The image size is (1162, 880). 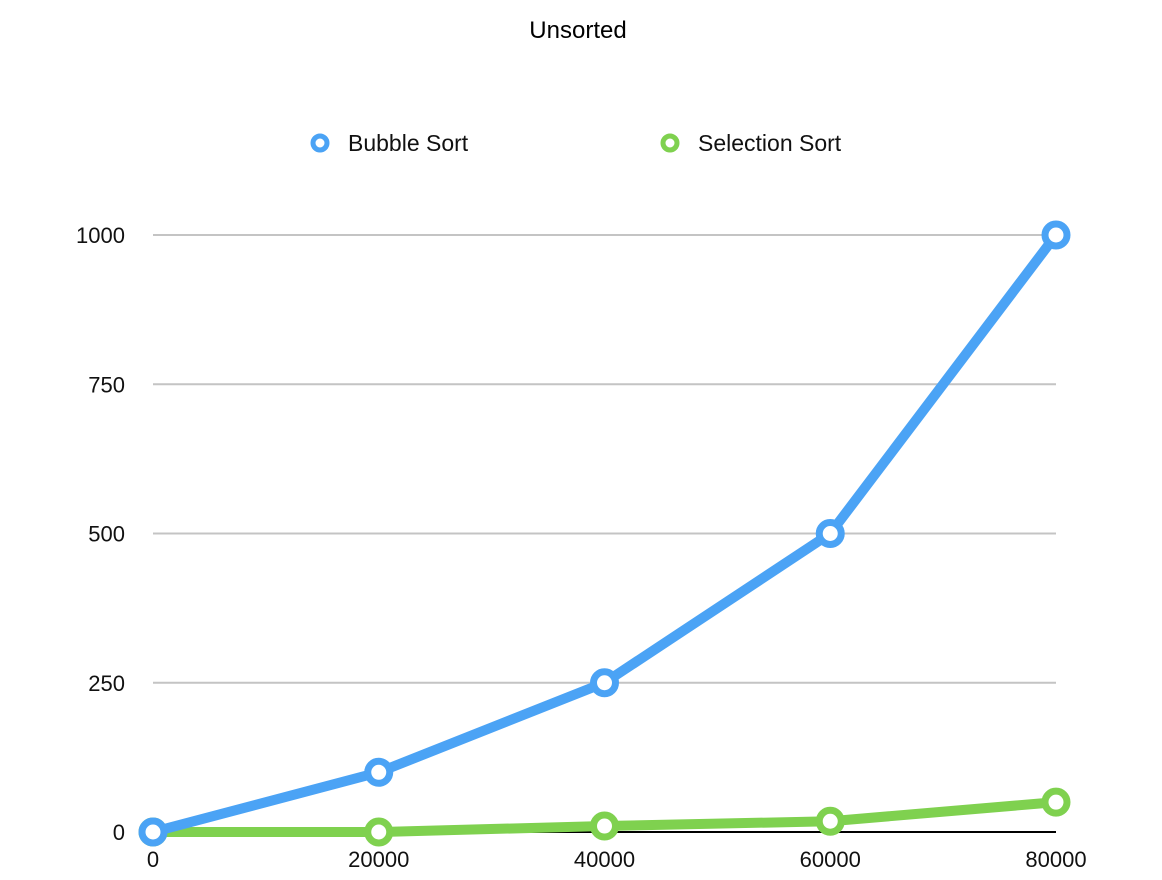 I want to click on y-tick-label-500: 500, so click(x=106, y=534).